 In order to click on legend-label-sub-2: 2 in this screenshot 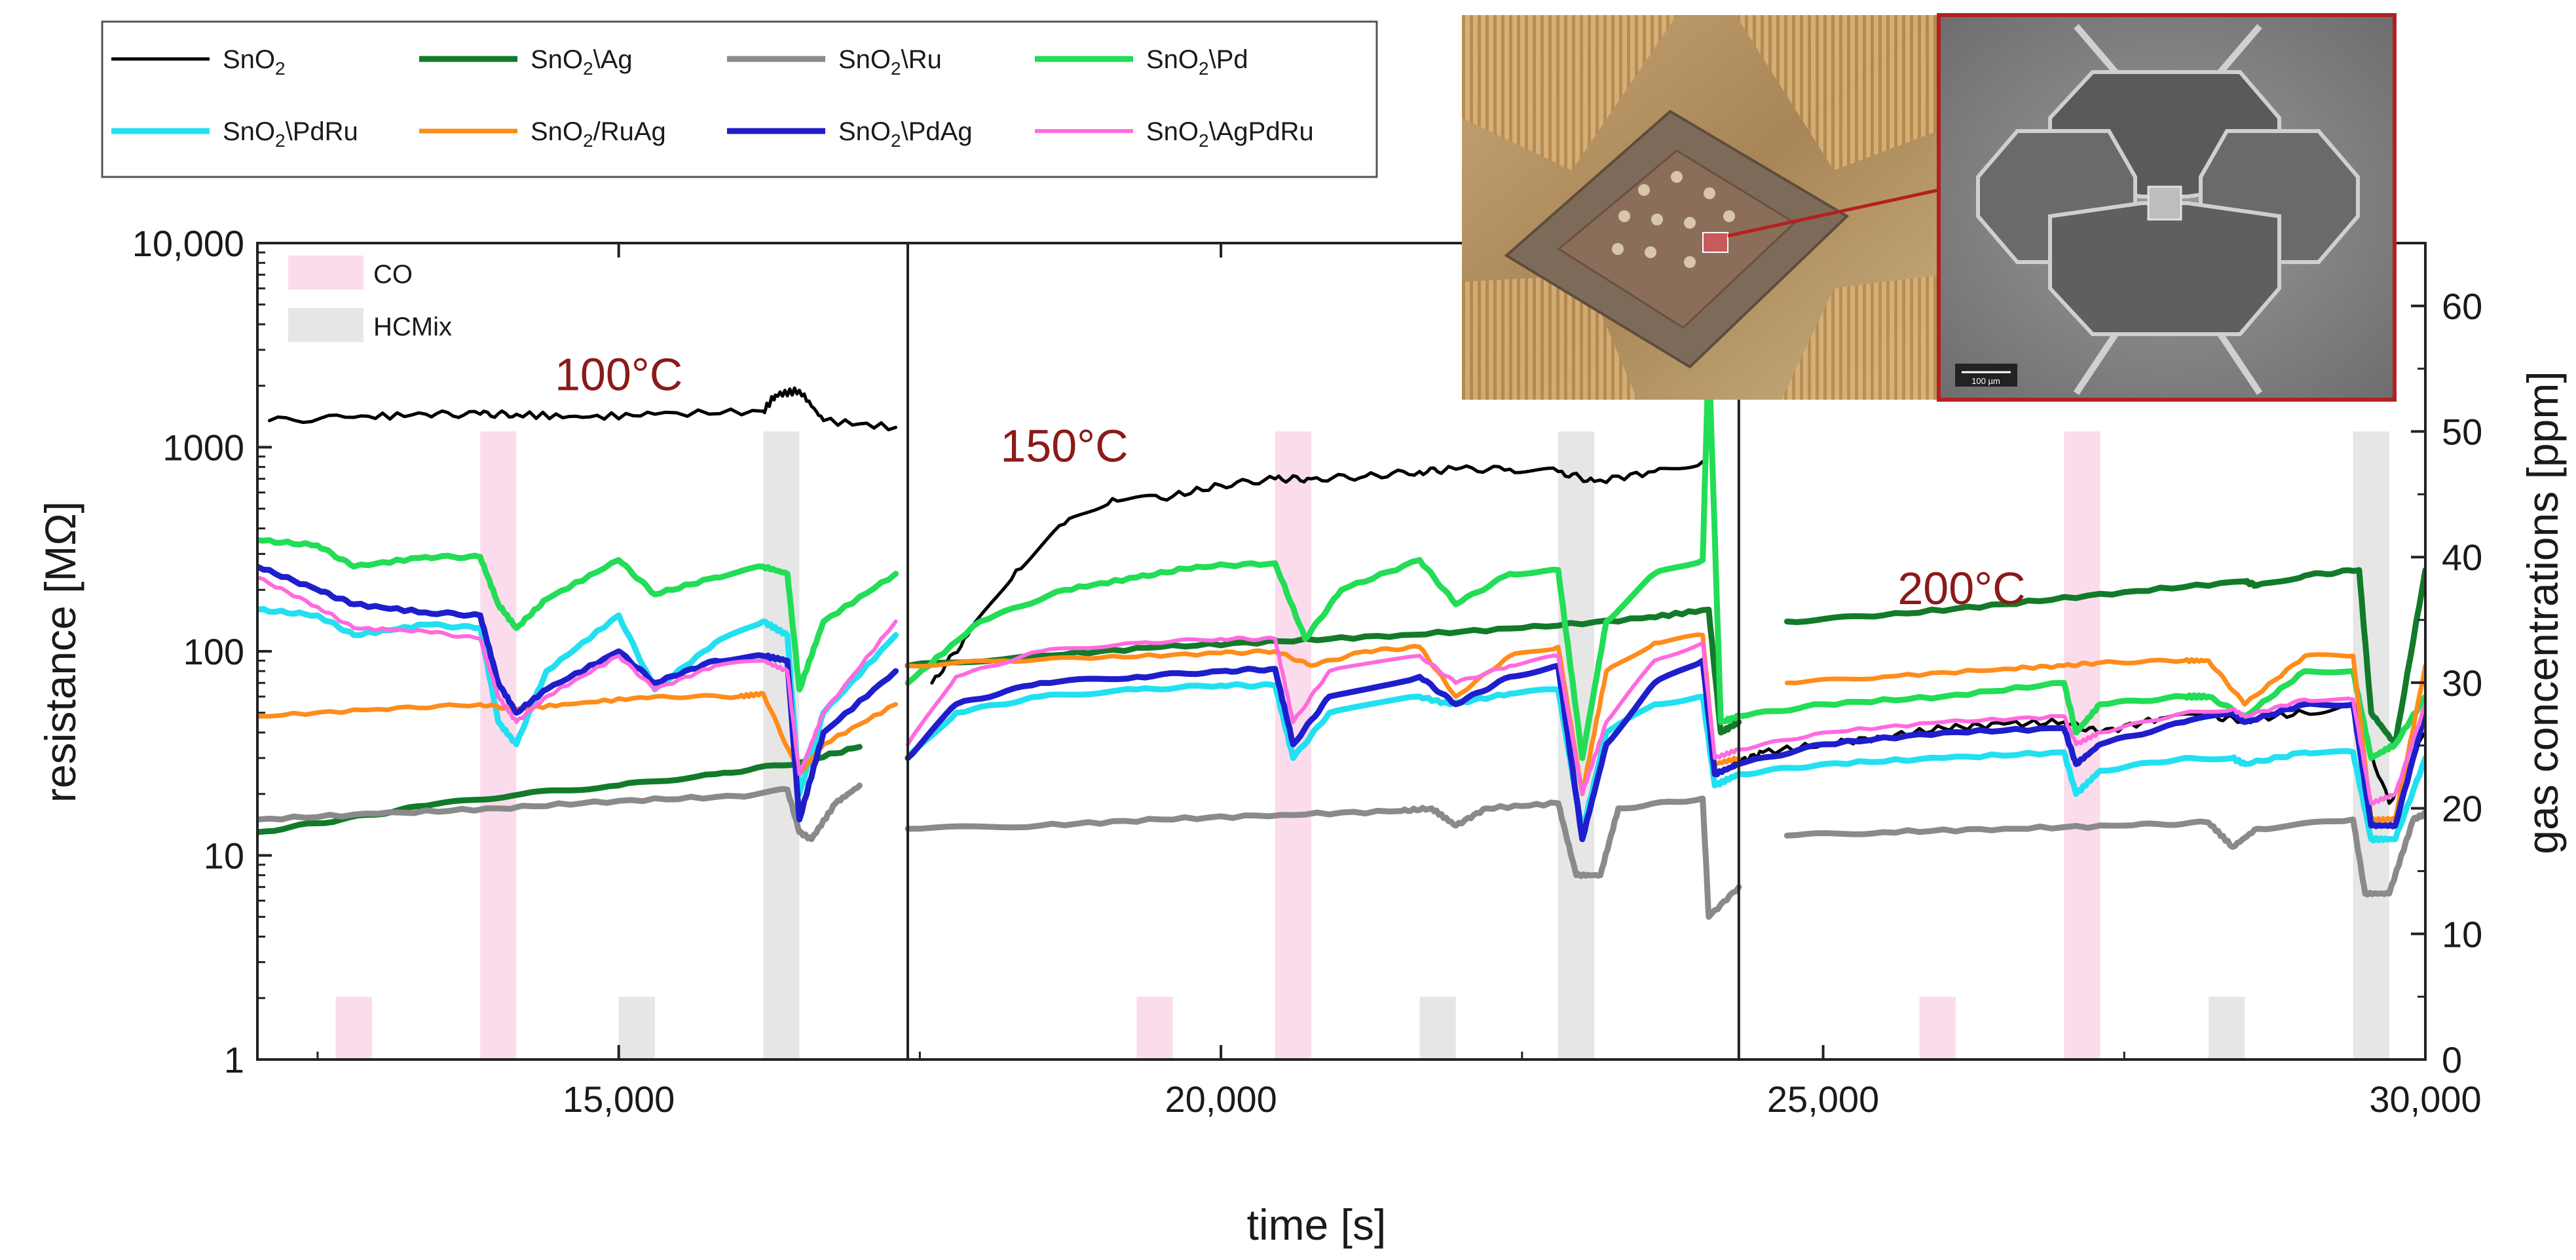, I will do `click(896, 68)`.